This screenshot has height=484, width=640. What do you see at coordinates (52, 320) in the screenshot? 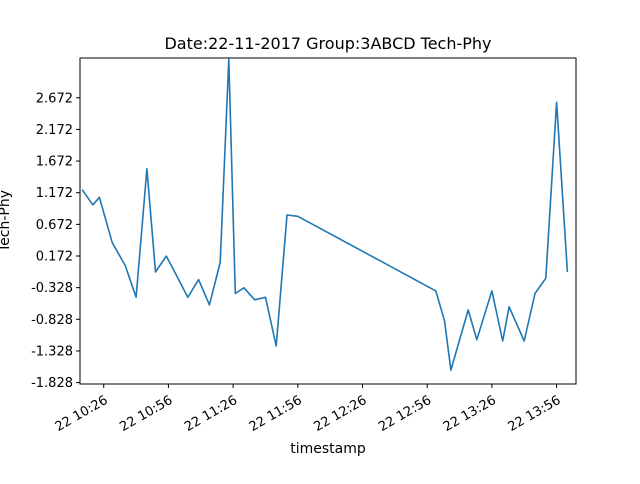
I see `y-tick-label: -0.828` at bounding box center [52, 320].